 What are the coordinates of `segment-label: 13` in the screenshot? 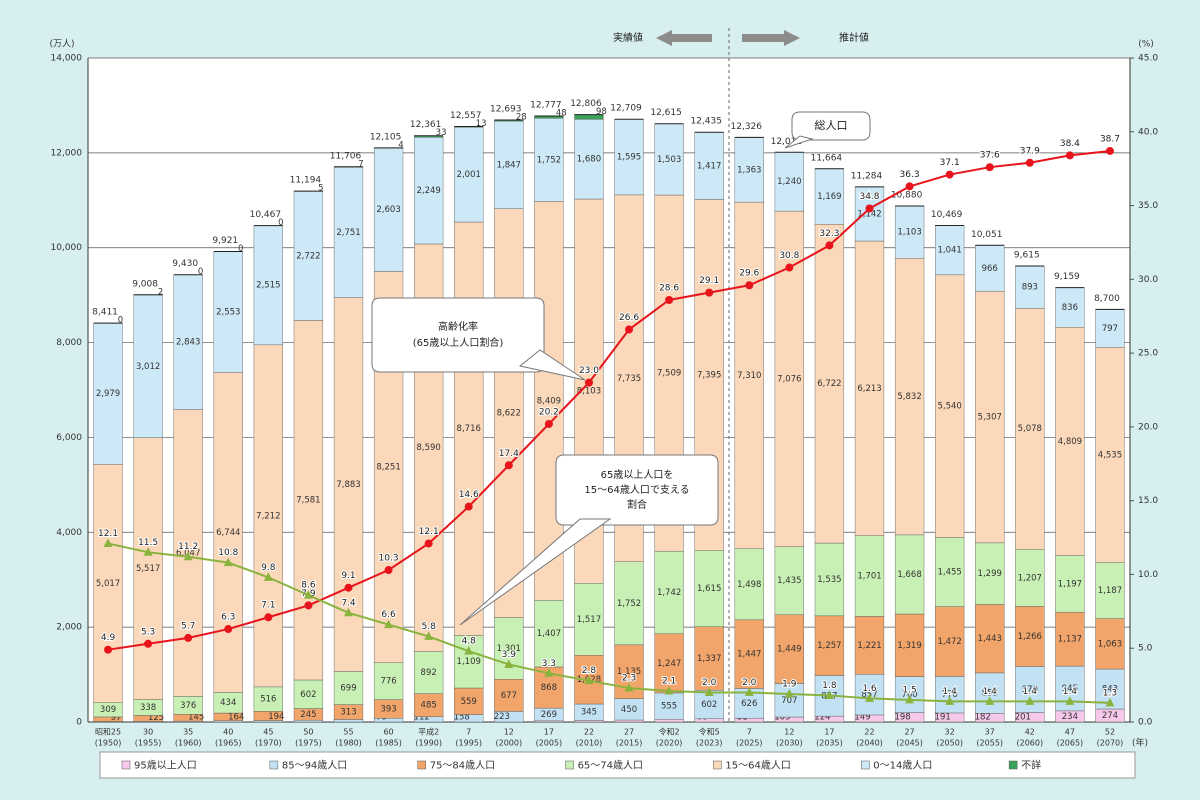 It's located at (481, 124).